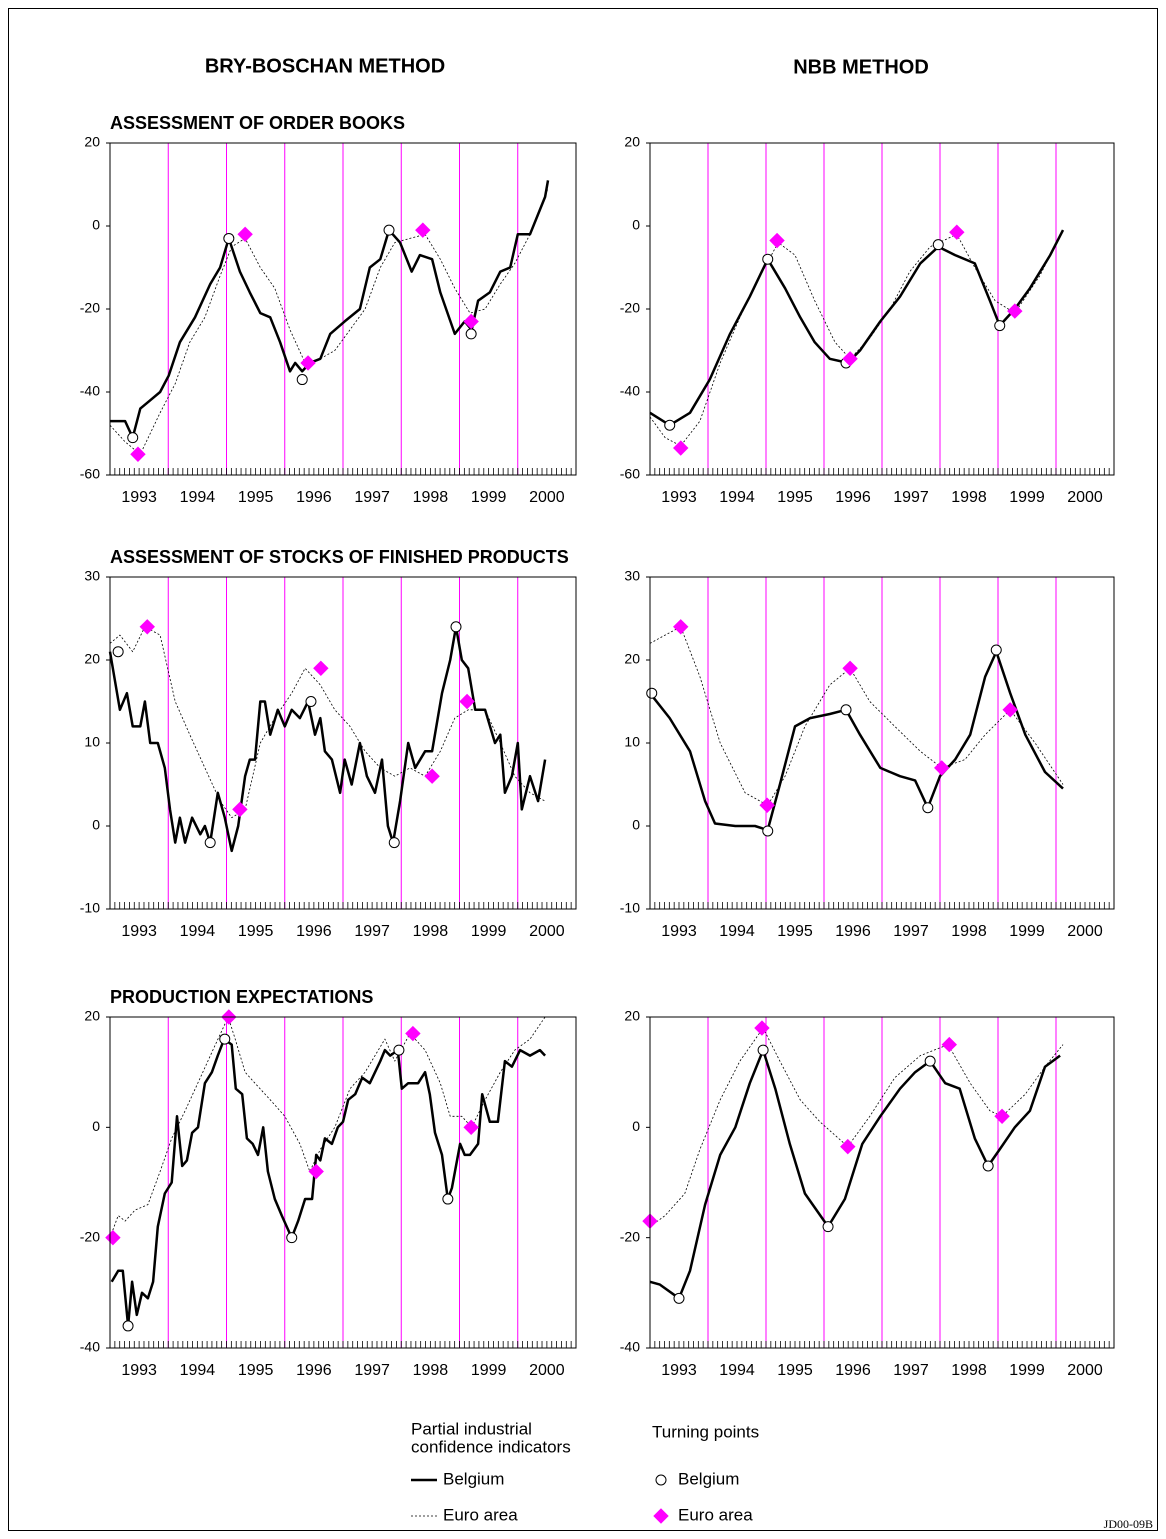 This screenshot has height=1539, width=1166. What do you see at coordinates (708, 1478) in the screenshot?
I see `legend-label: Belgium` at bounding box center [708, 1478].